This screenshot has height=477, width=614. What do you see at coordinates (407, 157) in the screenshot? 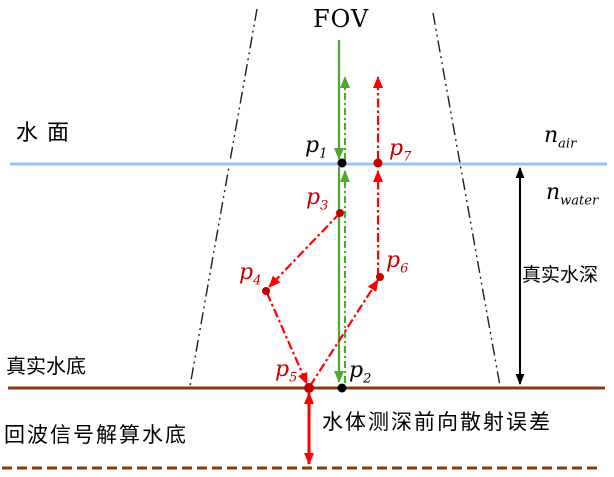
I see `p7-subscript: 7` at bounding box center [407, 157].